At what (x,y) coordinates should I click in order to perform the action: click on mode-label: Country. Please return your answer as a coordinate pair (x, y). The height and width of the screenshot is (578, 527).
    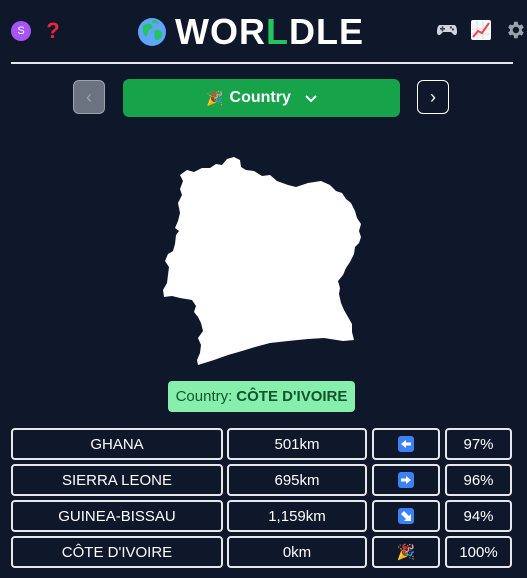
    Looking at the image, I should click on (260, 97).